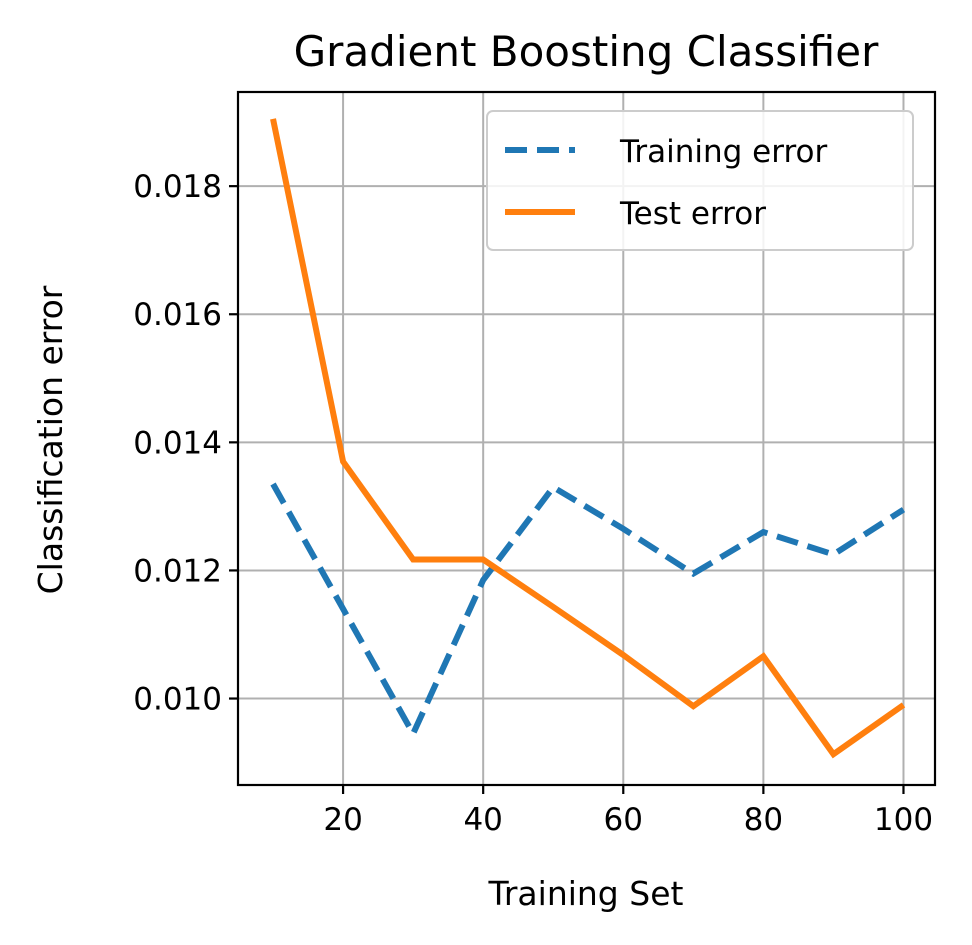 This screenshot has width=972, height=945. Describe the element at coordinates (342, 820) in the screenshot. I see `x-tick-label: 20` at that location.